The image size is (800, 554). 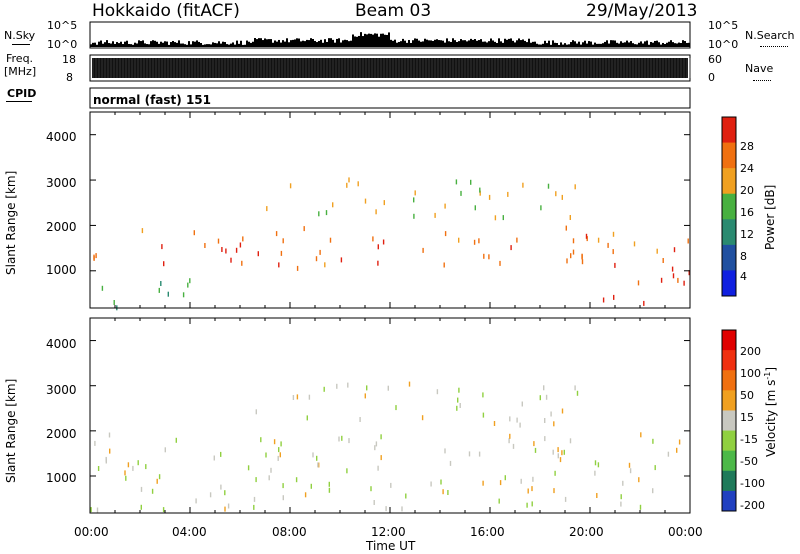 I want to click on x-axis-label: Time UT, so click(x=391, y=546).